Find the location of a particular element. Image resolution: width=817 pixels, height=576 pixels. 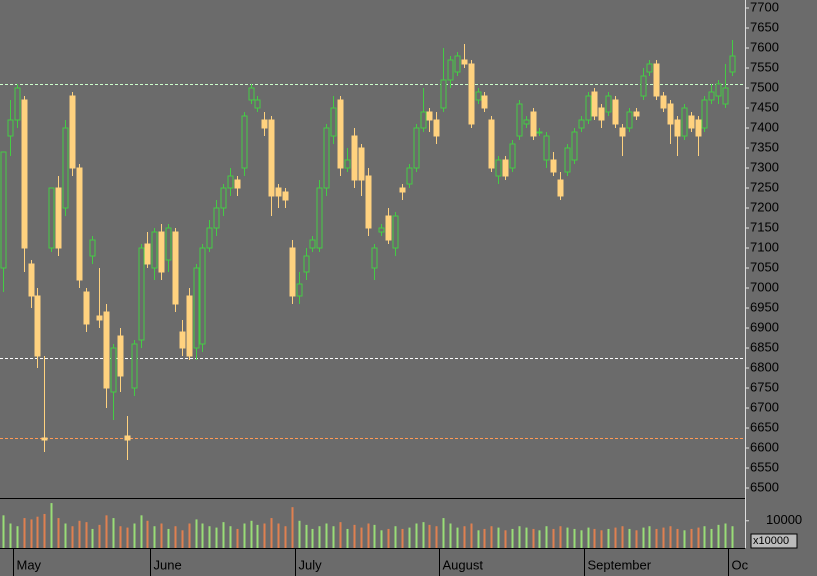

volume-unit: x10000 is located at coordinates (771, 541).